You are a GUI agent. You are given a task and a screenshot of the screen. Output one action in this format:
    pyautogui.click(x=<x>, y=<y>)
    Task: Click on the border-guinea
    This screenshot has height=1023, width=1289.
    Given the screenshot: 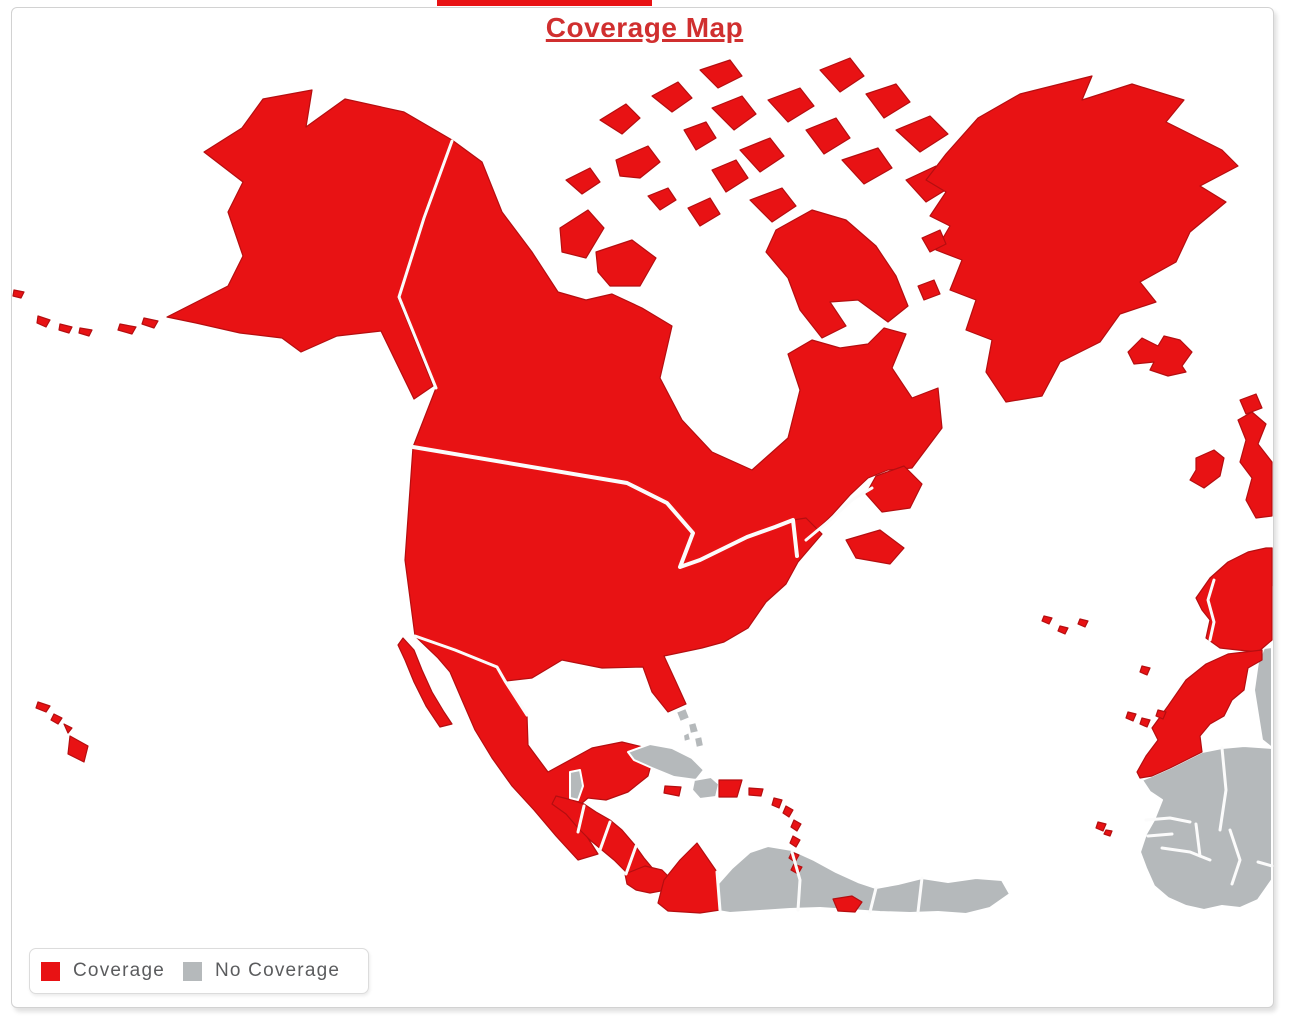 What is the action you would take?
    pyautogui.click(x=1186, y=854)
    